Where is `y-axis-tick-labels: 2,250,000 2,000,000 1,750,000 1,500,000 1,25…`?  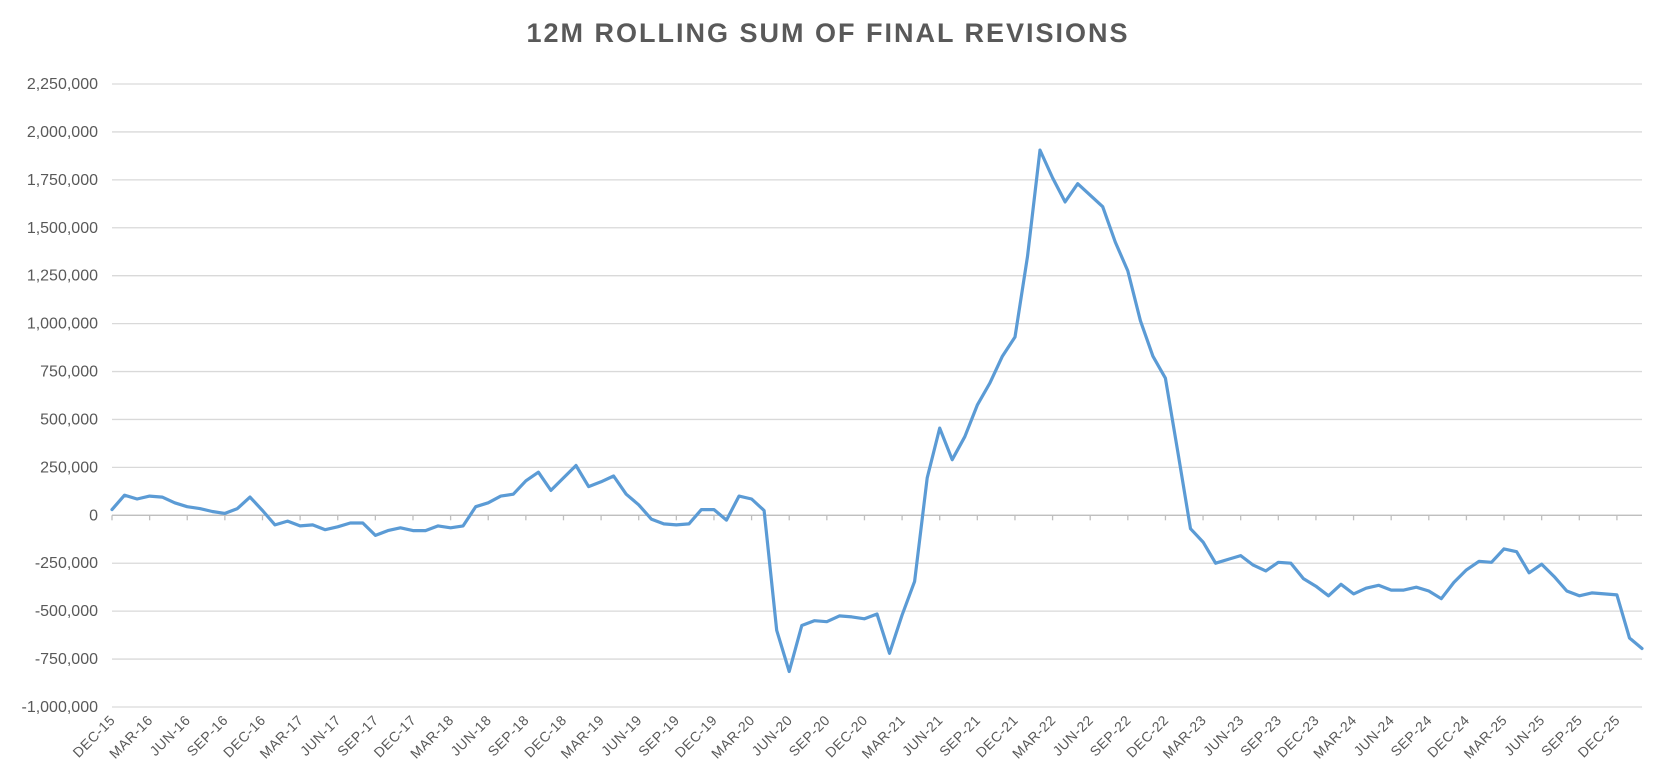 y-axis-tick-labels: 2,250,000 2,000,000 1,750,000 1,500,000 1,25… is located at coordinates (59, 396).